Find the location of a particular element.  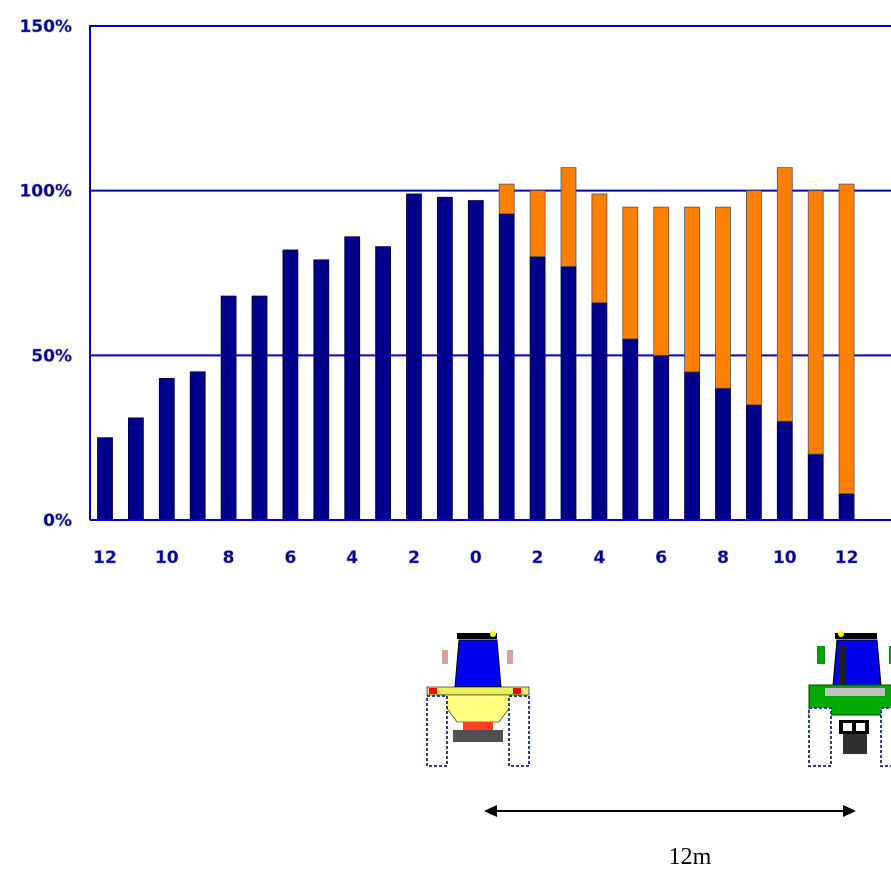

distance-arrow is located at coordinates (670, 811).